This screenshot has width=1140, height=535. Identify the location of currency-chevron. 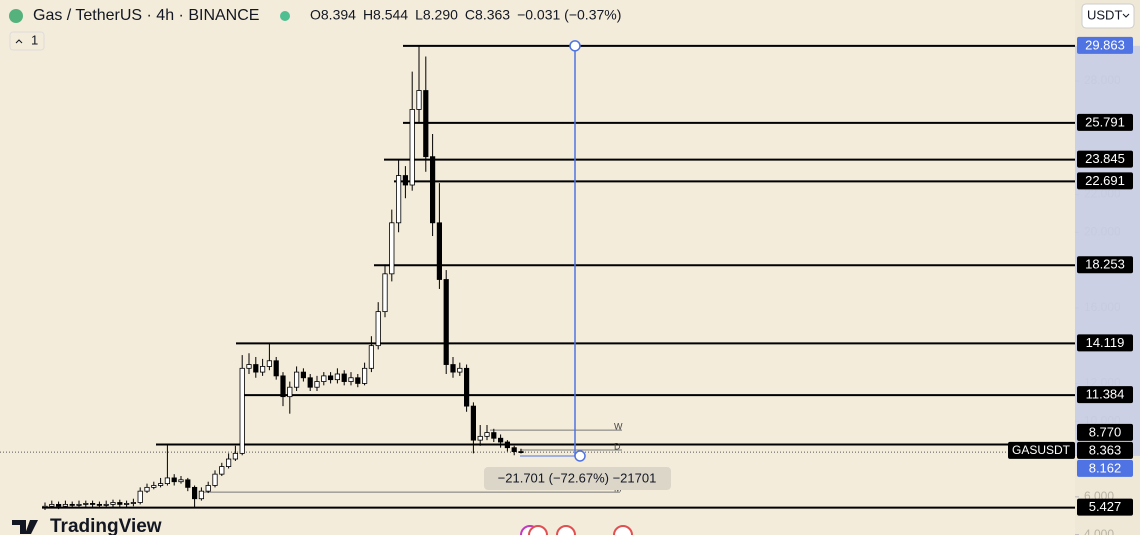
(1126, 15).